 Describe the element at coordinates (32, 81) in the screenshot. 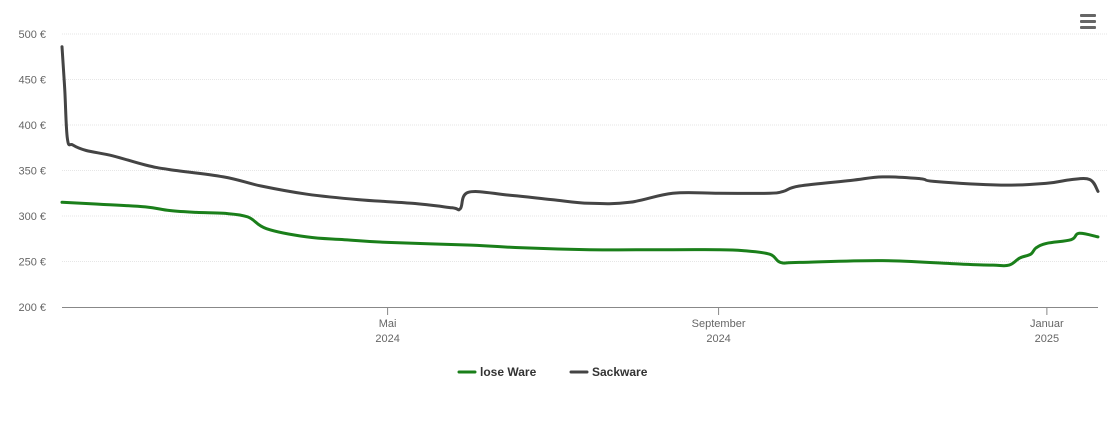

I see `y-tick-label: 450 €` at that location.